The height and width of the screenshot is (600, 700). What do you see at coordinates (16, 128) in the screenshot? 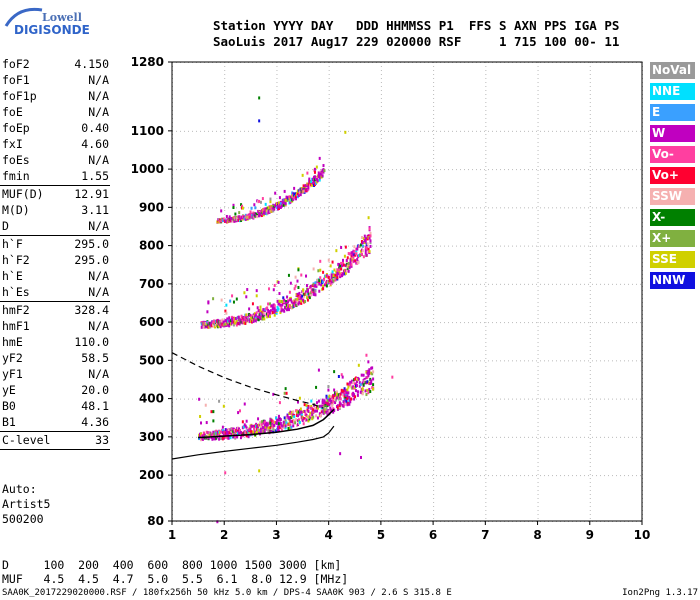
I see `param-name: foEp` at bounding box center [16, 128].